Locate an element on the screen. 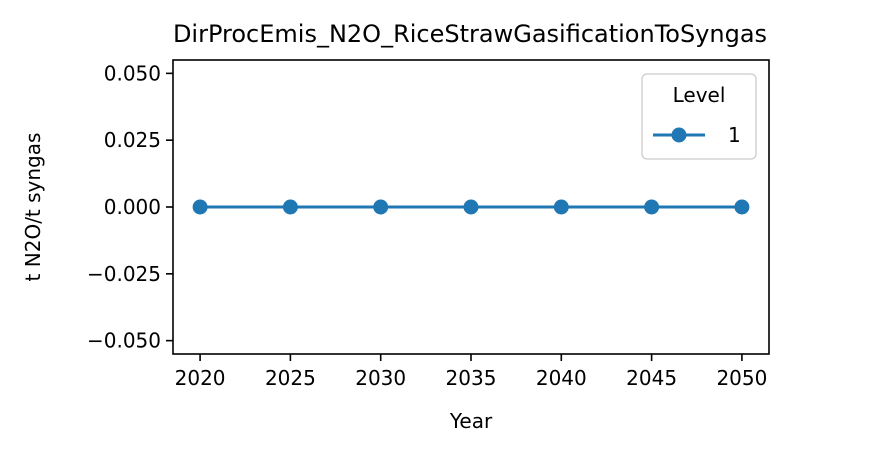 The image size is (886, 455). x-tick-label: 2030 is located at coordinates (380, 378).